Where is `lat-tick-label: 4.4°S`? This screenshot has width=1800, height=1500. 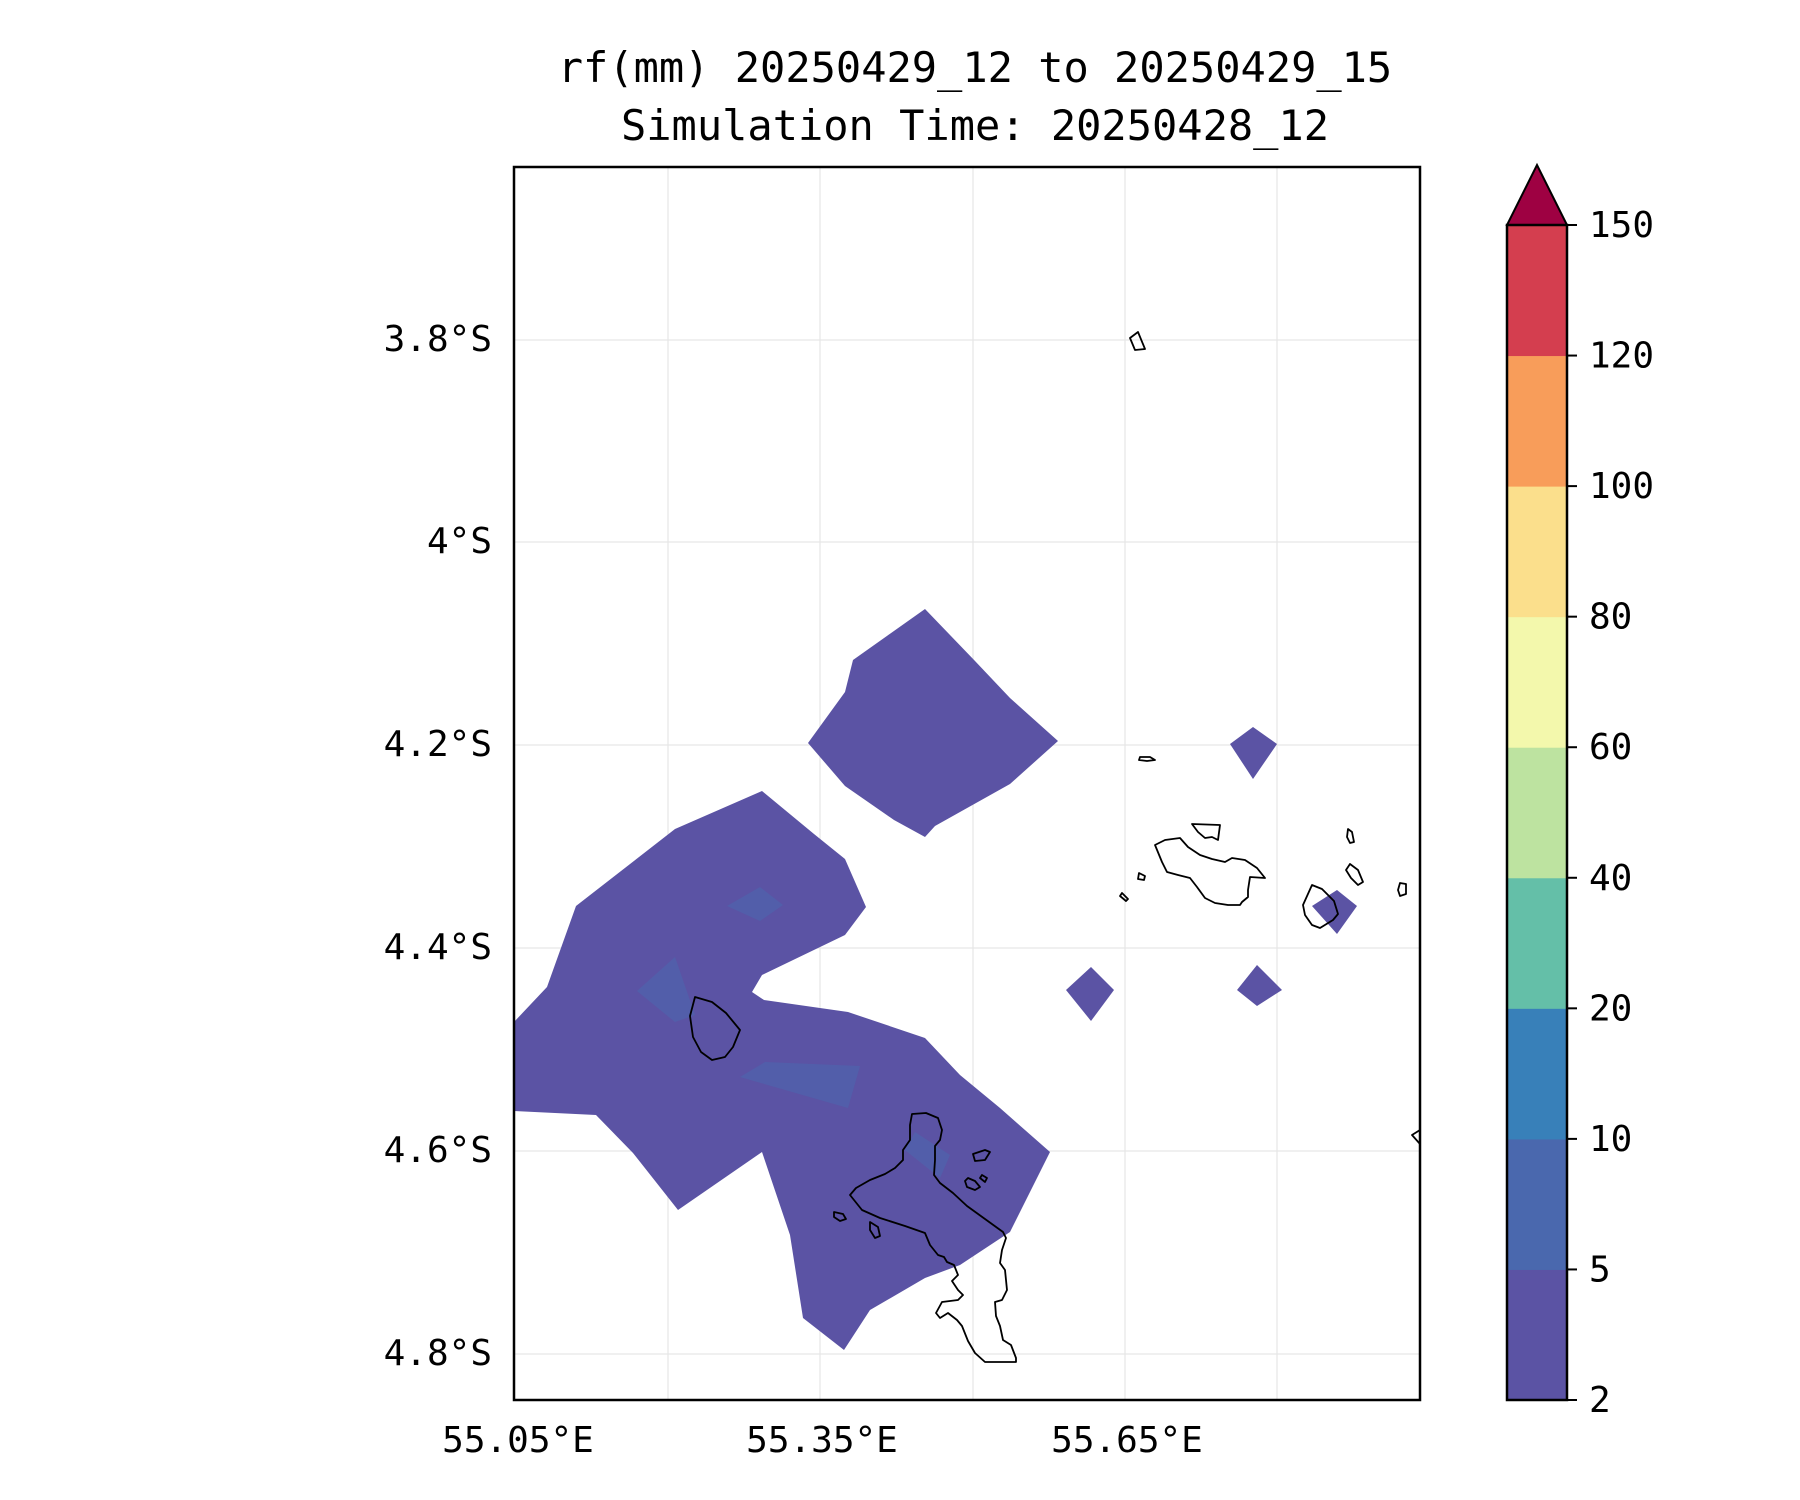
lat-tick-label: 4.4°S is located at coordinates (438, 947).